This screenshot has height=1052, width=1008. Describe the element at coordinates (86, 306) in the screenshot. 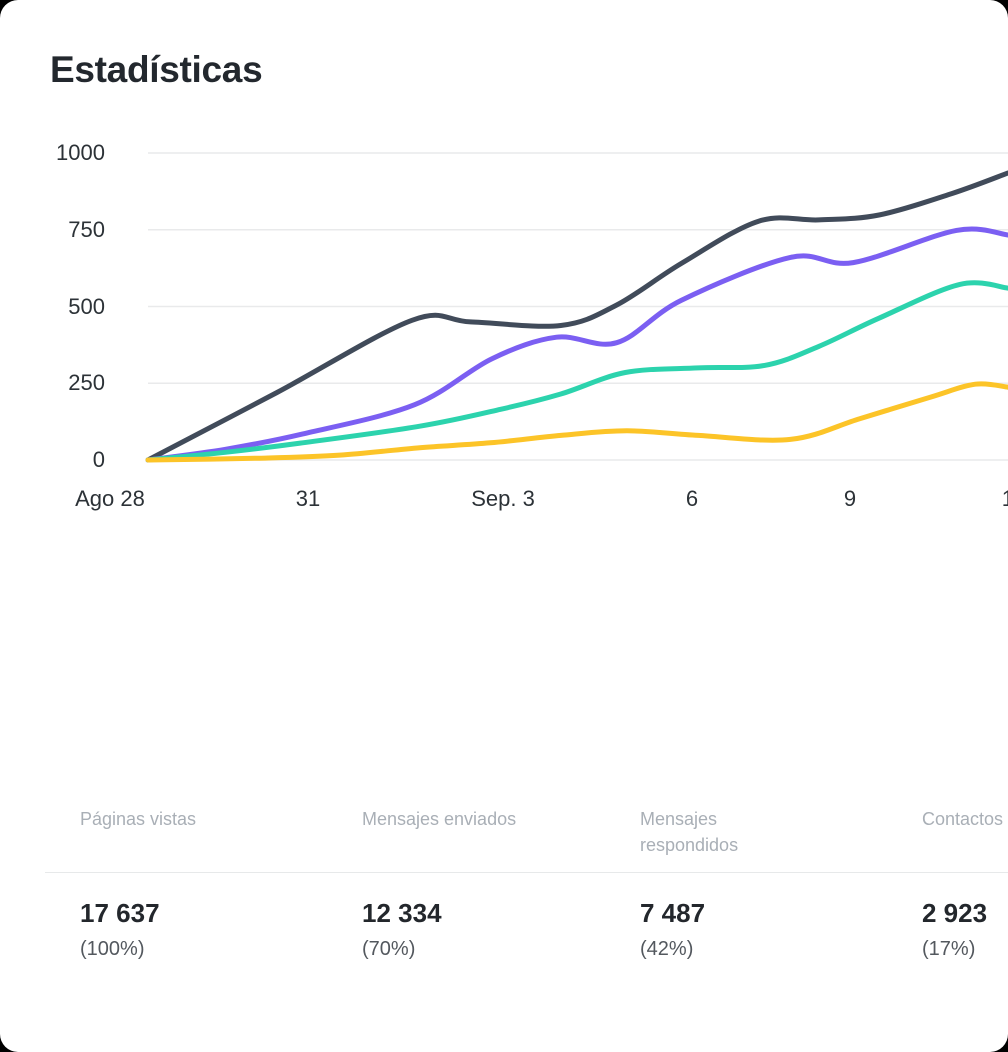

I see `y-tick-label: 500` at that location.